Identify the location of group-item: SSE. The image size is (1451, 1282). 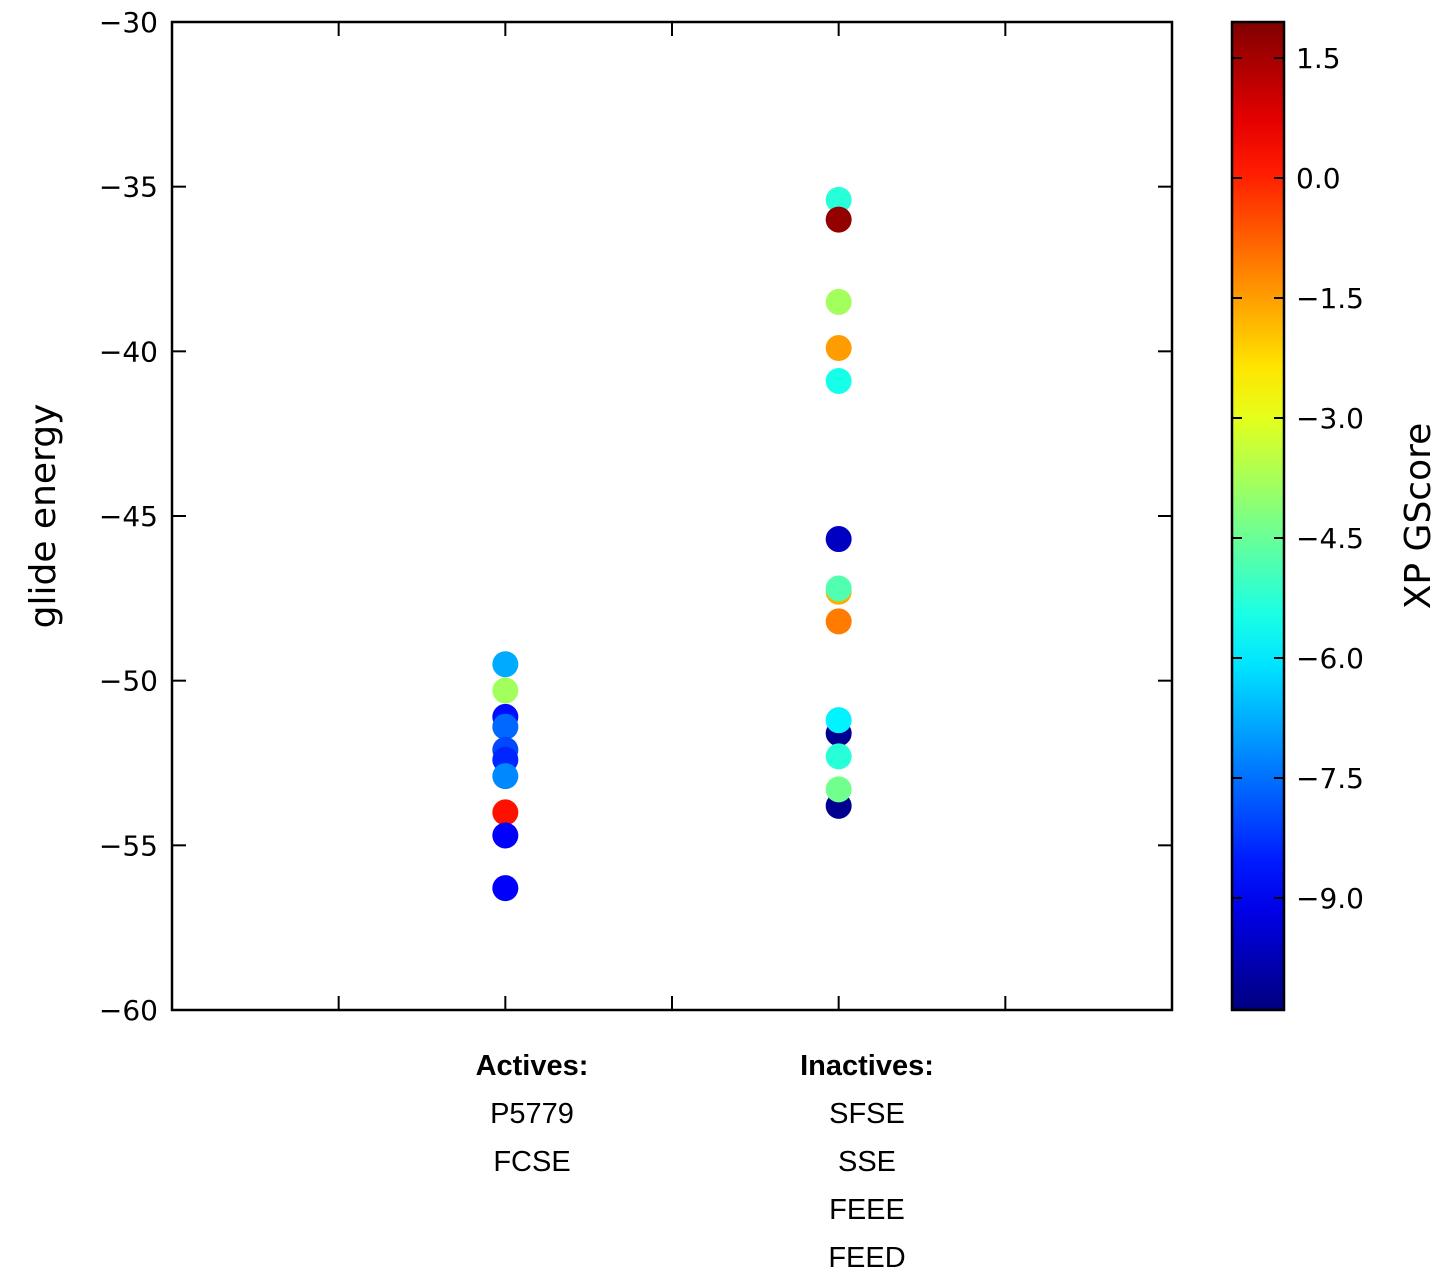
(867, 1162).